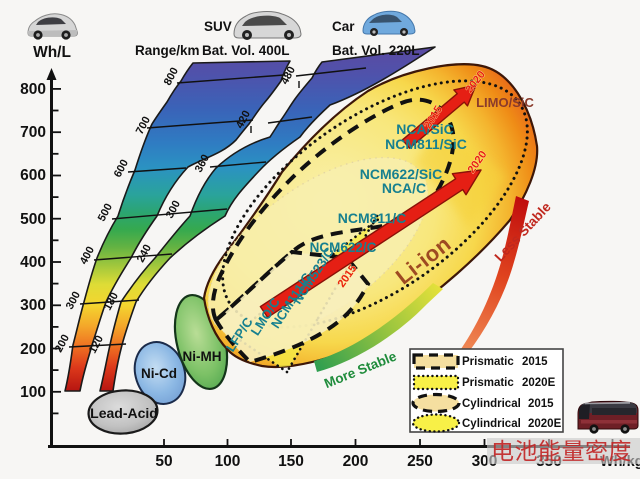 The image size is (640, 479). What do you see at coordinates (33, 132) in the screenshot?
I see `svg-text: 700` at bounding box center [33, 132].